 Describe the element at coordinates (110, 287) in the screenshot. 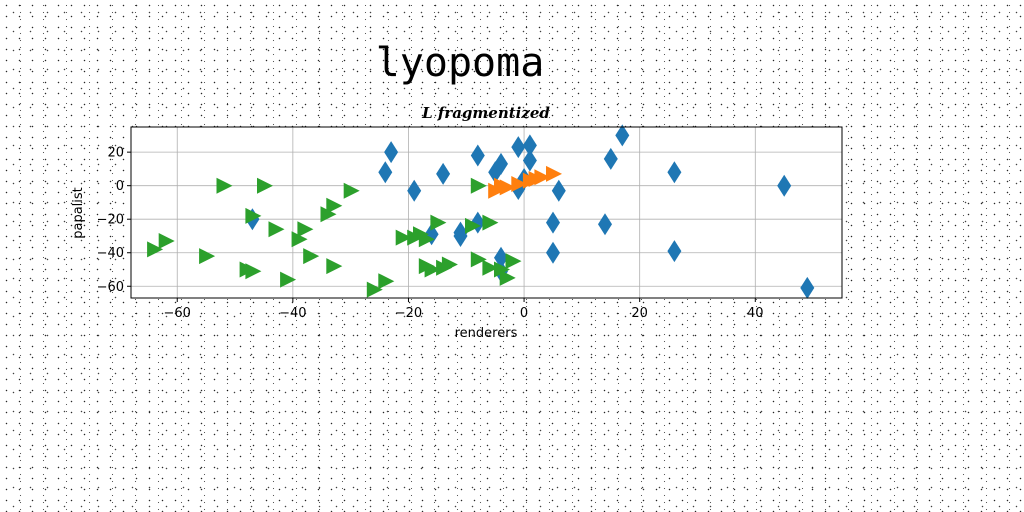

I see `y-tick-label: −60` at that location.